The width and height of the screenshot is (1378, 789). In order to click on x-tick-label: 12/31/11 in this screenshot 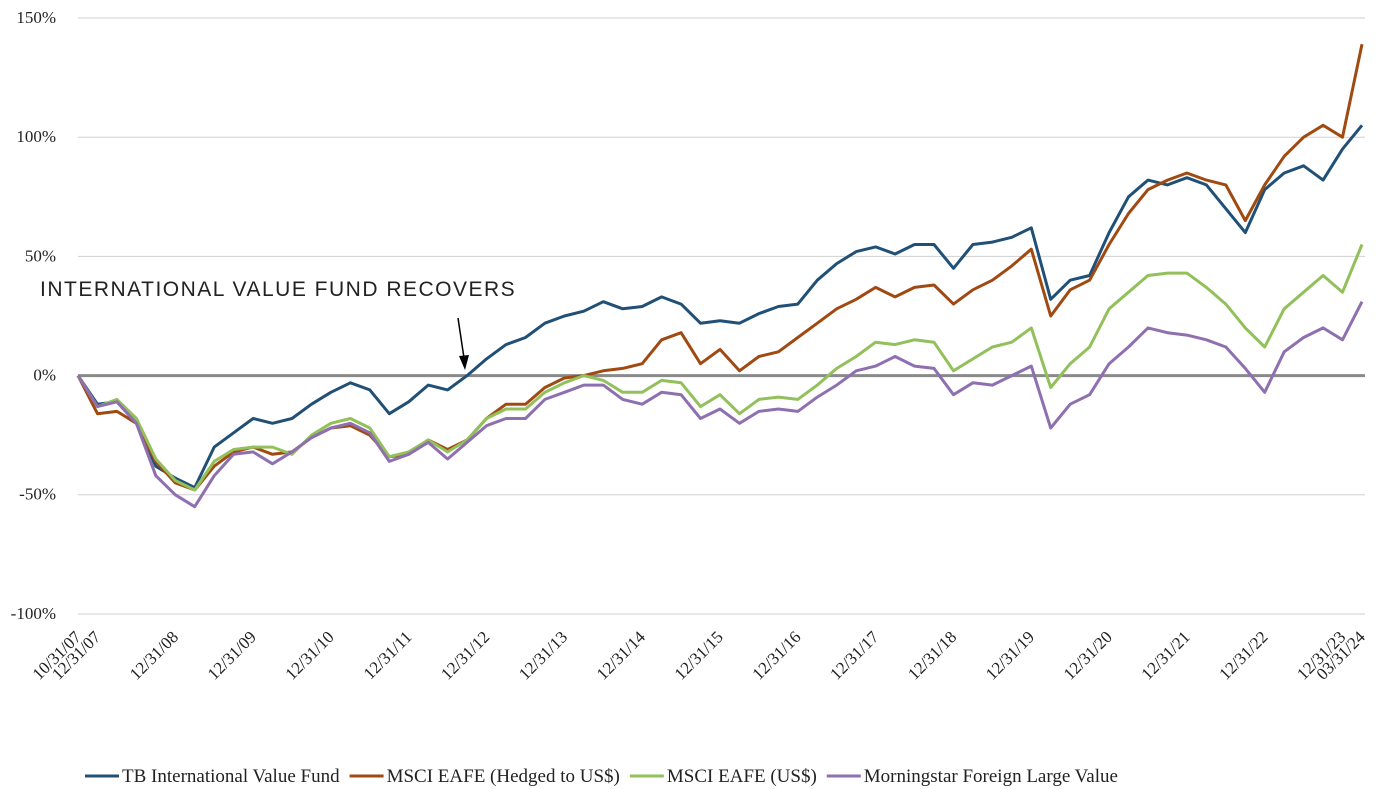, I will do `click(388, 655)`.